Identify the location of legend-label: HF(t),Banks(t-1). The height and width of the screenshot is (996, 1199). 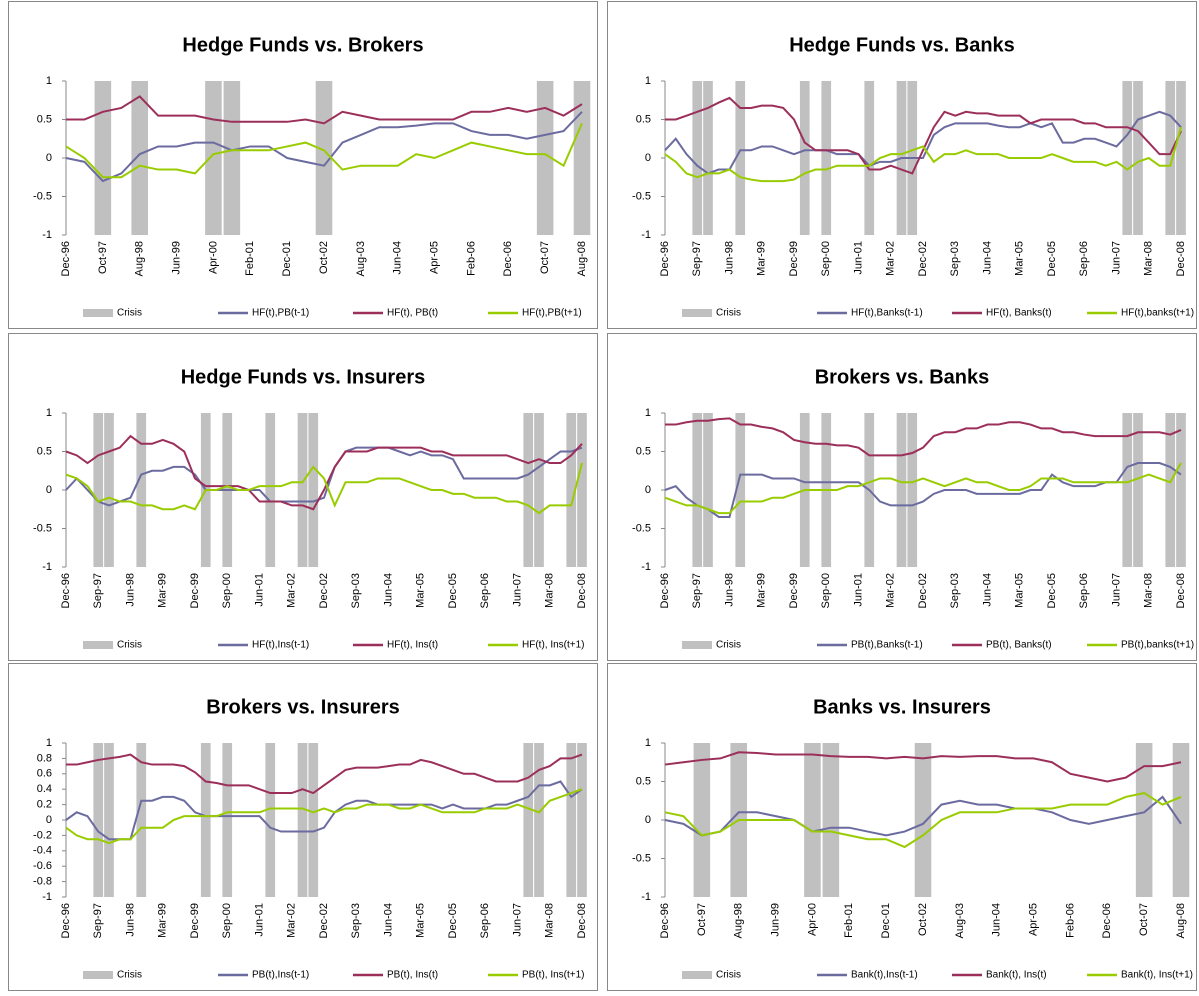
(887, 313).